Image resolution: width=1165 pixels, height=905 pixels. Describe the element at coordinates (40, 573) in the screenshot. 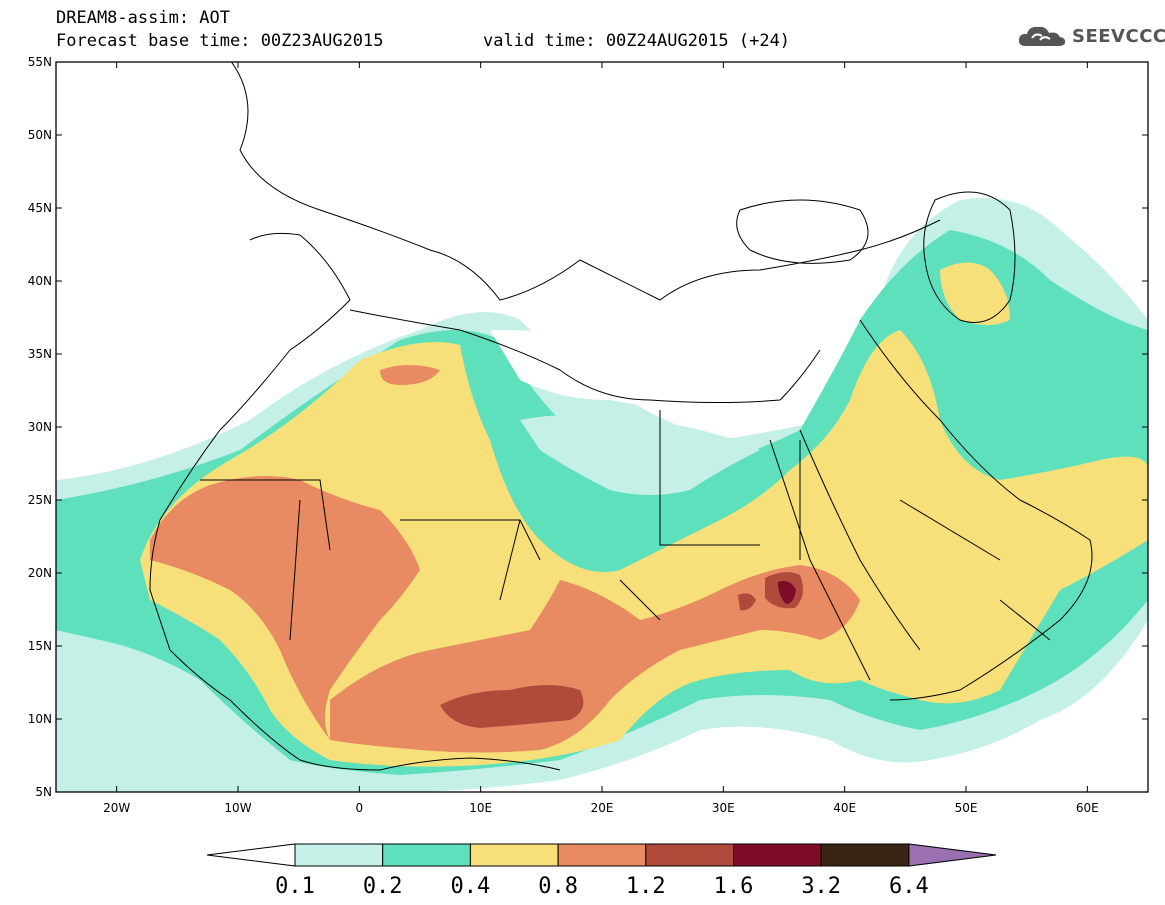

I see `lat-label: 20N` at that location.